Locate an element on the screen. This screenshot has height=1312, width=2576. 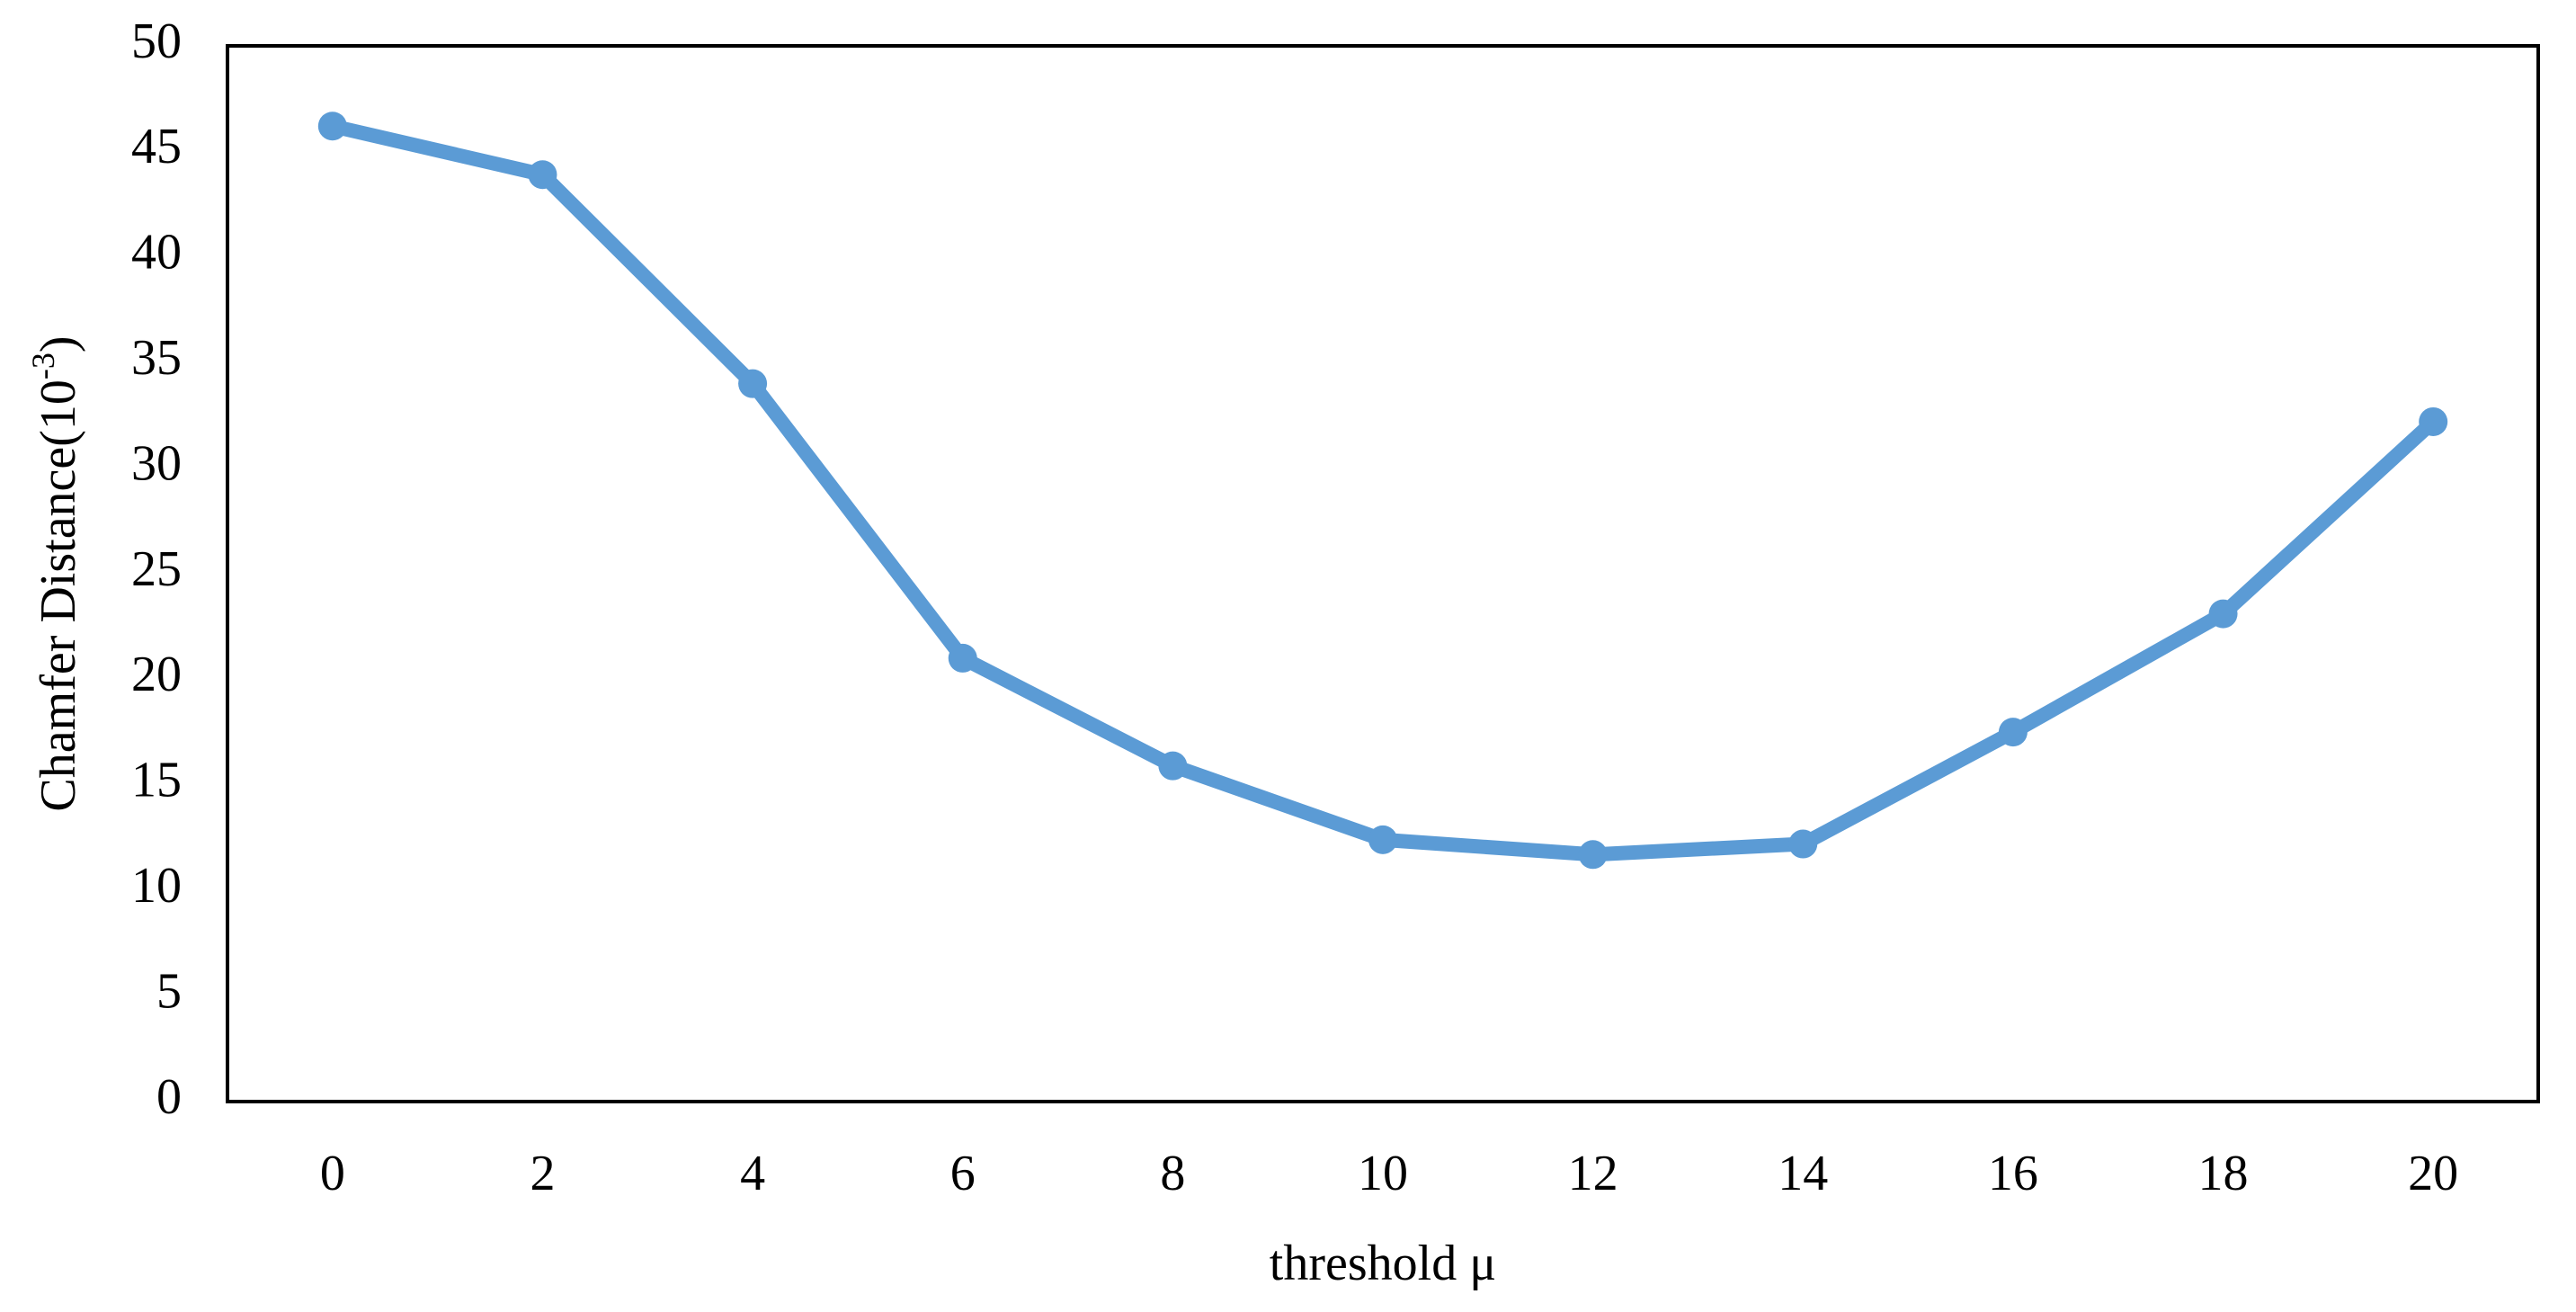
y-tick-label: 30 is located at coordinates (157, 463).